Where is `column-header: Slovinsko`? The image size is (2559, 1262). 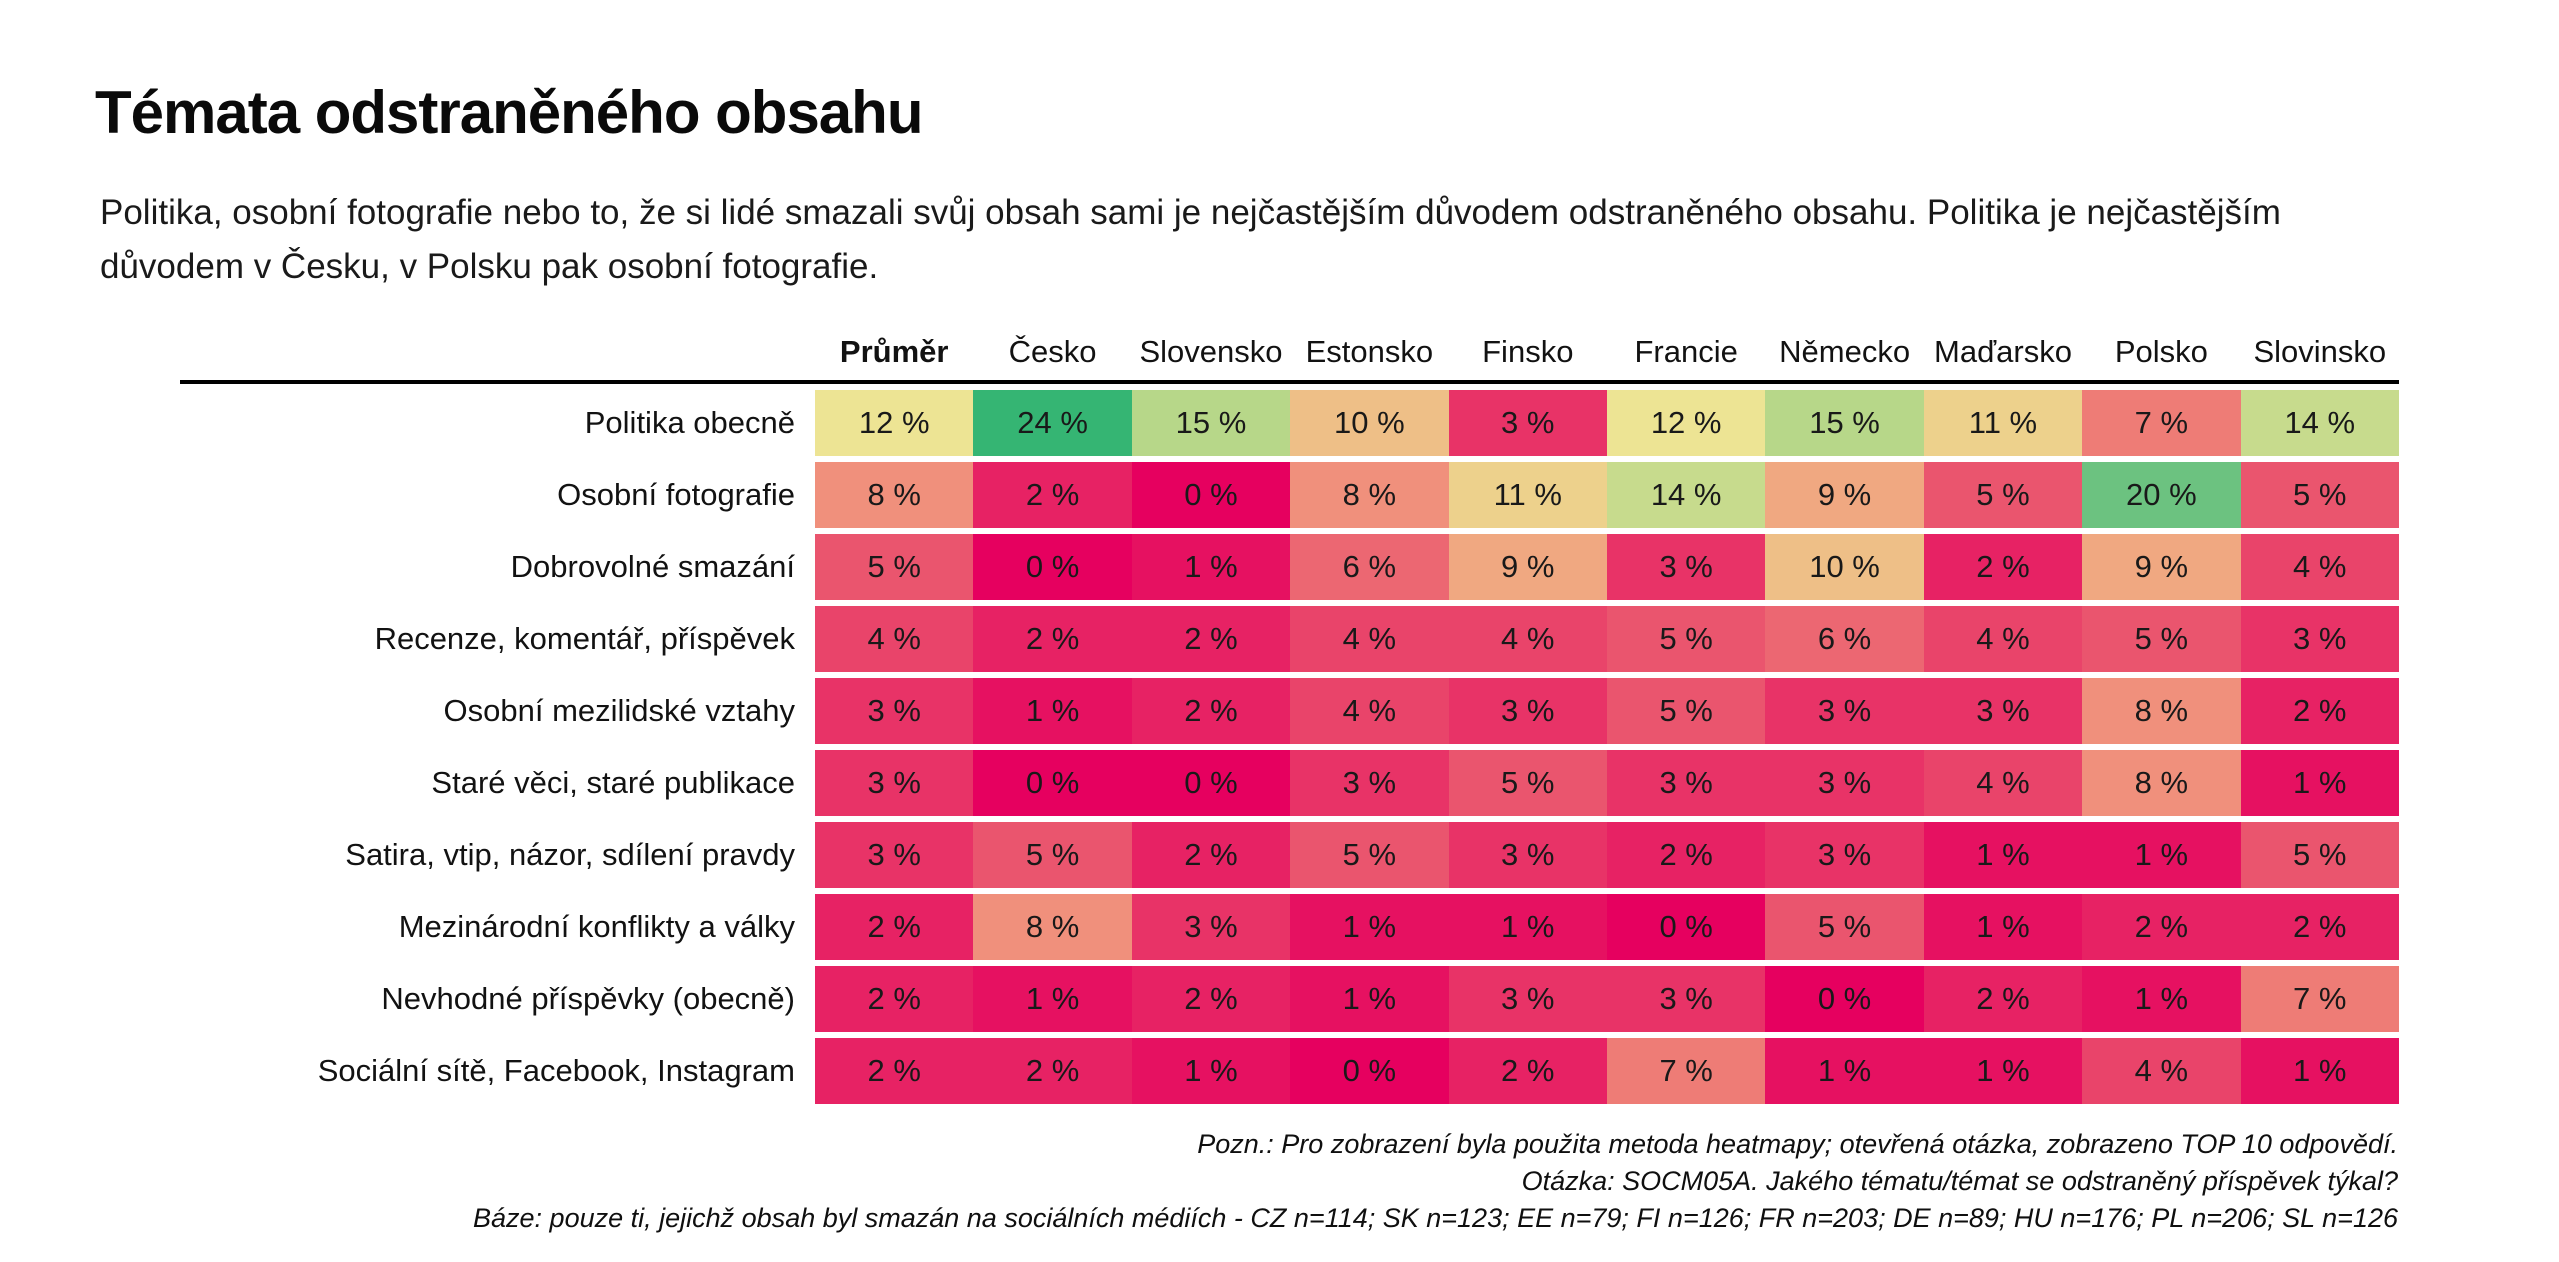
column-header: Slovinsko is located at coordinates (2320, 351).